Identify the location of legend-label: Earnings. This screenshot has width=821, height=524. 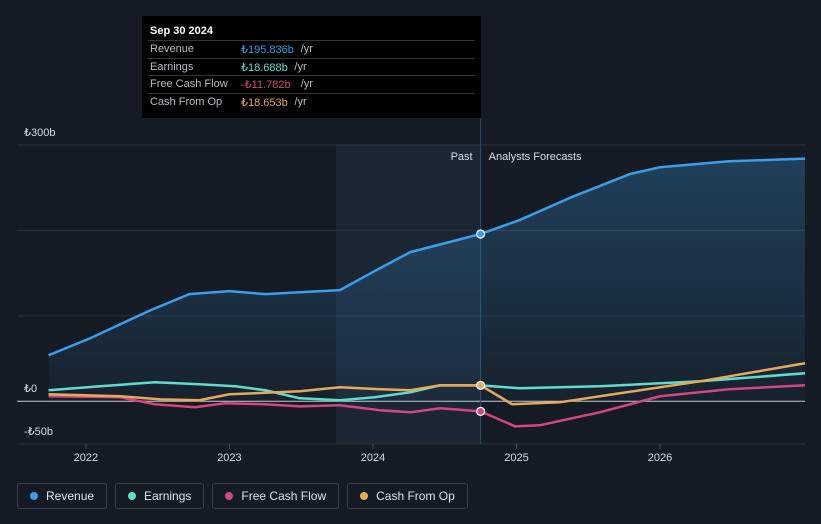
(168, 496).